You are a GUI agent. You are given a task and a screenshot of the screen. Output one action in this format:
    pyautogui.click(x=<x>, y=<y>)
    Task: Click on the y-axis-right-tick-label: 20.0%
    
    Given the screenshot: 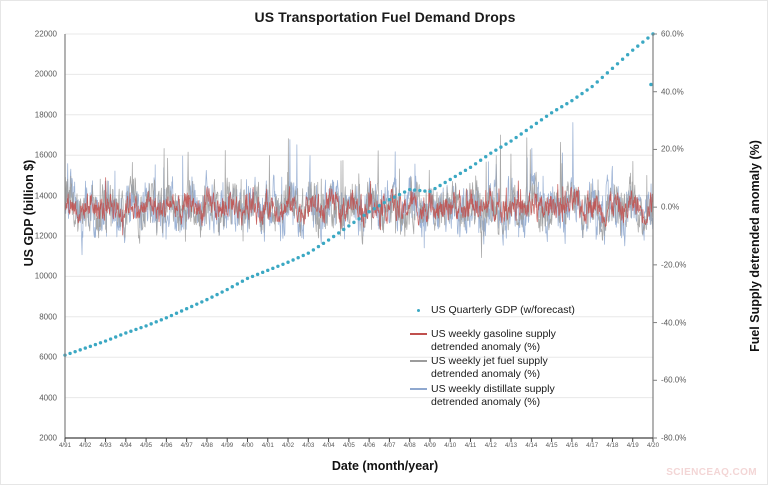 What is the action you would take?
    pyautogui.click(x=672, y=149)
    